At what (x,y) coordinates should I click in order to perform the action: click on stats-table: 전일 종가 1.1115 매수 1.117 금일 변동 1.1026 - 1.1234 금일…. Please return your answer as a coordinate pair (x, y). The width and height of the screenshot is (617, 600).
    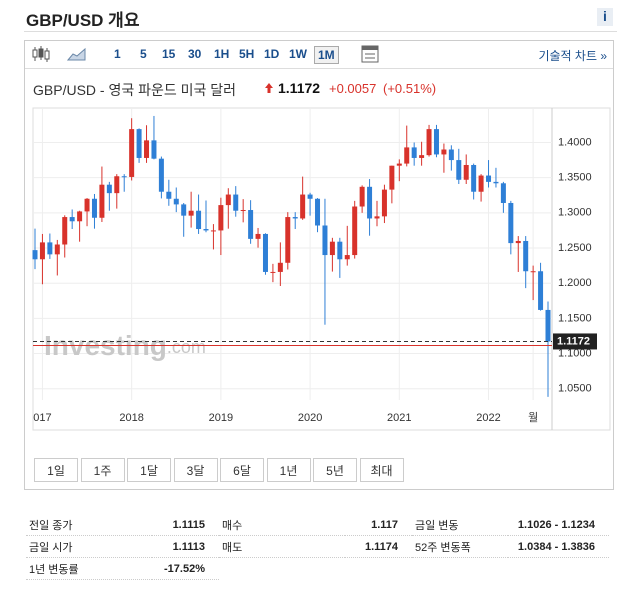
    Looking at the image, I should click on (317, 547).